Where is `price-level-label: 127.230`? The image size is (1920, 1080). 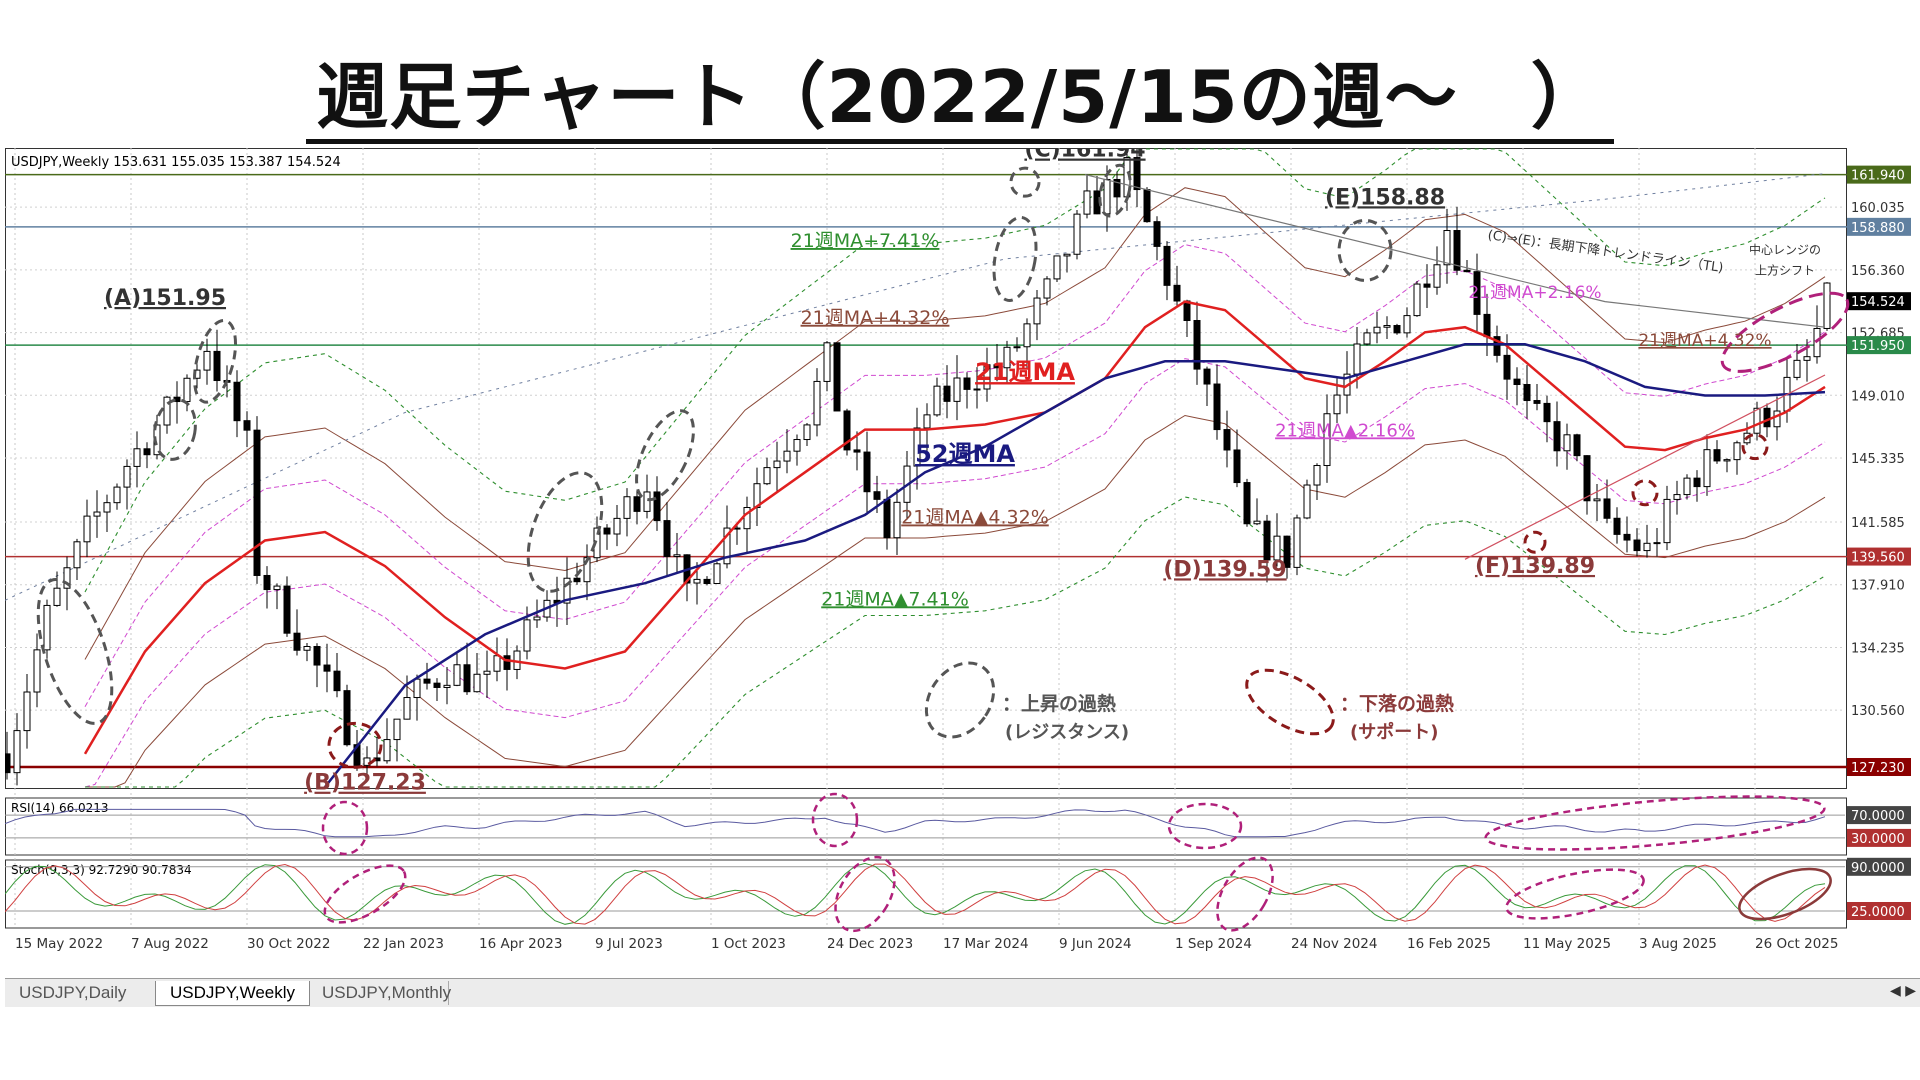 price-level-label: 127.230 is located at coordinates (1878, 768).